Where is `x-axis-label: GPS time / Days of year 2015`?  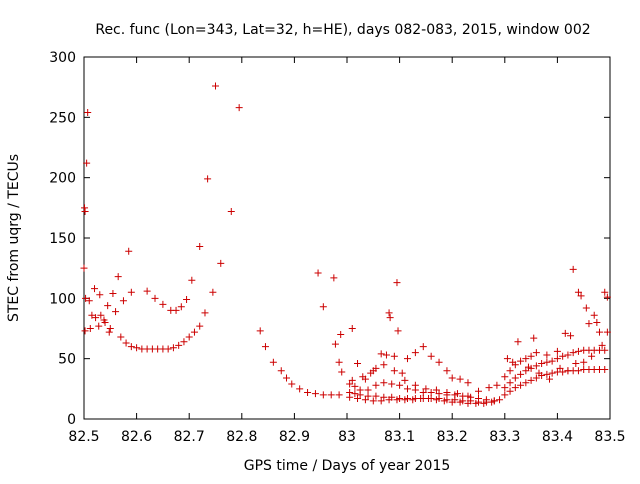
x-axis-label: GPS time / Days of year 2015 is located at coordinates (347, 466).